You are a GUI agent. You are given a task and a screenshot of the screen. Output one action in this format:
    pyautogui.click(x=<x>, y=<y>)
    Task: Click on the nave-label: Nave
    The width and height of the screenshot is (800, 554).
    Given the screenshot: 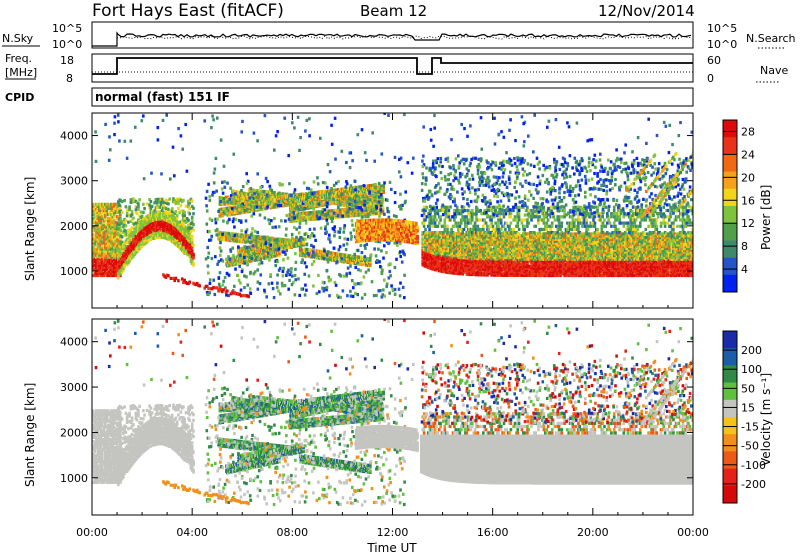 What is the action you would take?
    pyautogui.click(x=774, y=70)
    